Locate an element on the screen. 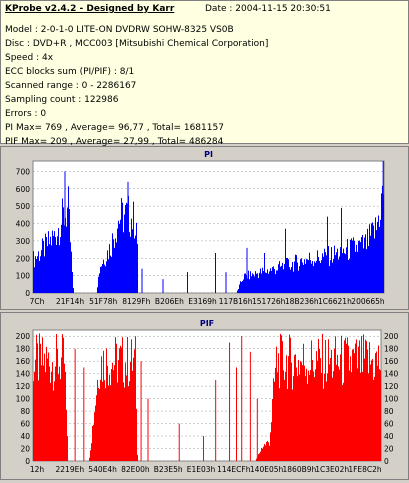 This screenshot has height=483, width=409. x-tick-label: 8129Fh is located at coordinates (136, 301).